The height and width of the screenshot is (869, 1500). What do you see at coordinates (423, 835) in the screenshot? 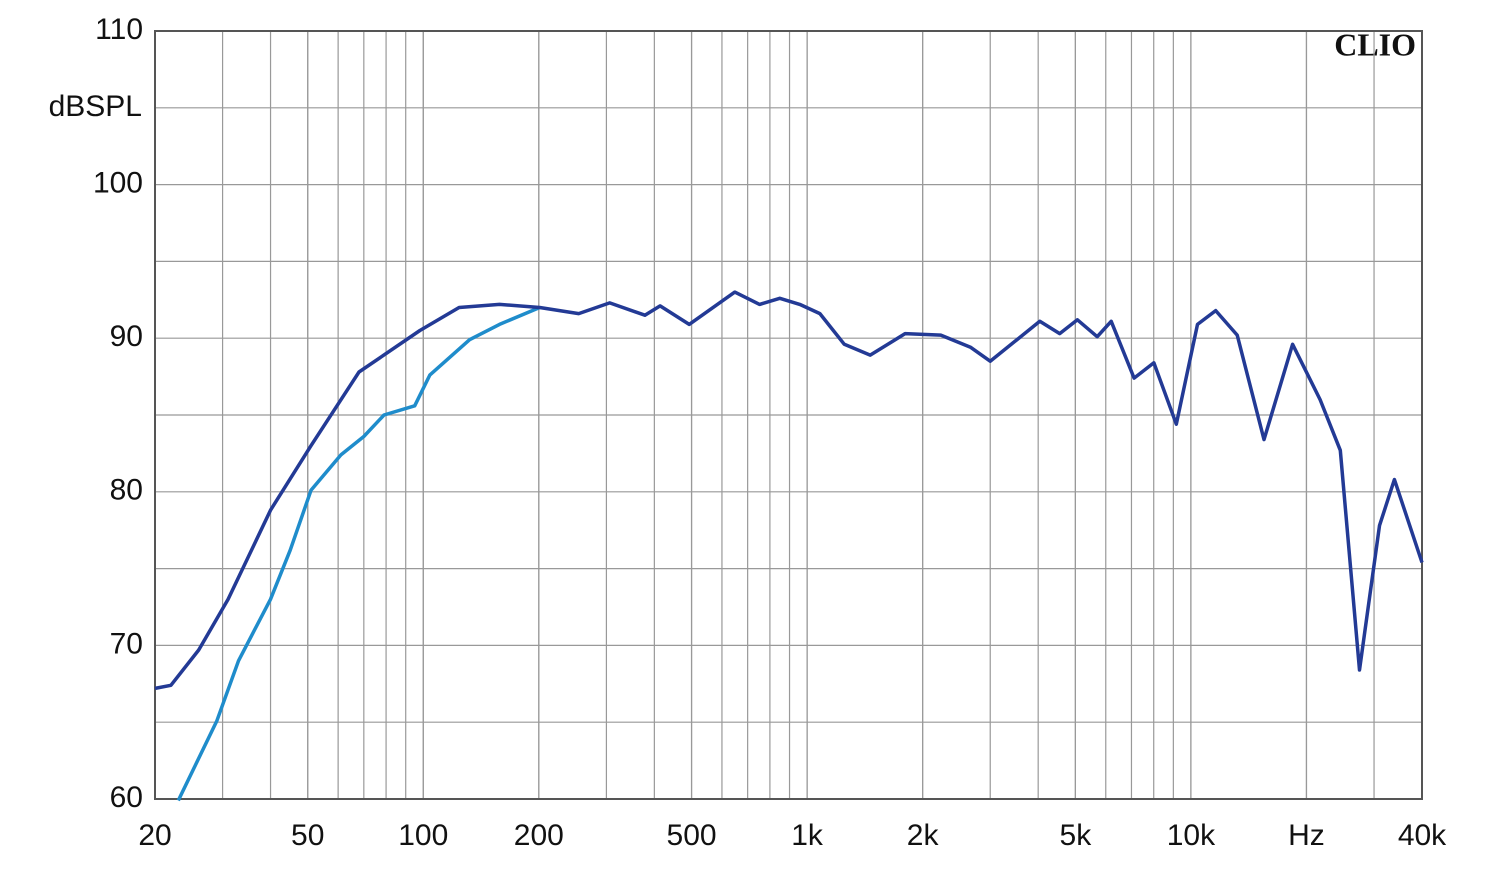
I see `x-tick-label: 100` at bounding box center [423, 835].